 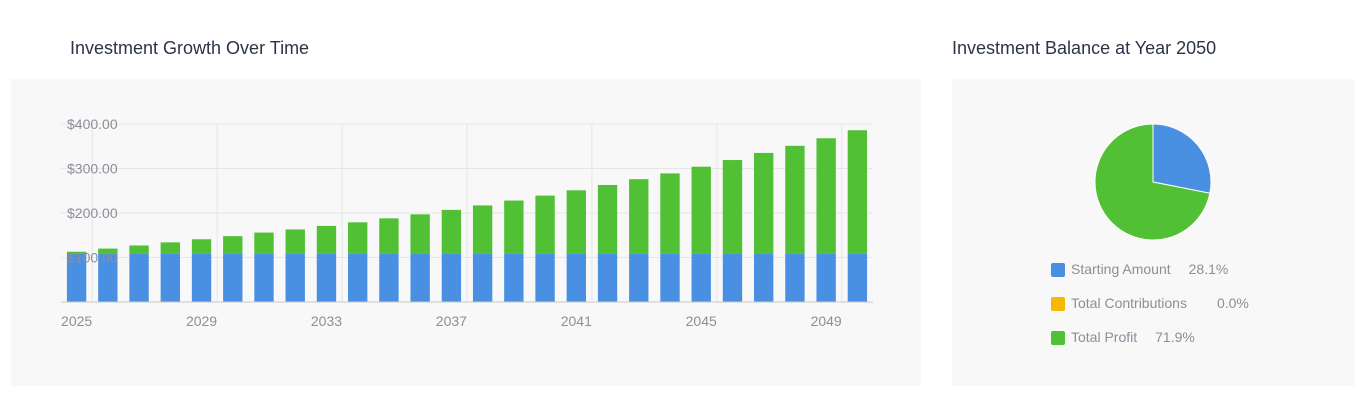 I want to click on bar-total-profit-2030, so click(x=233, y=245).